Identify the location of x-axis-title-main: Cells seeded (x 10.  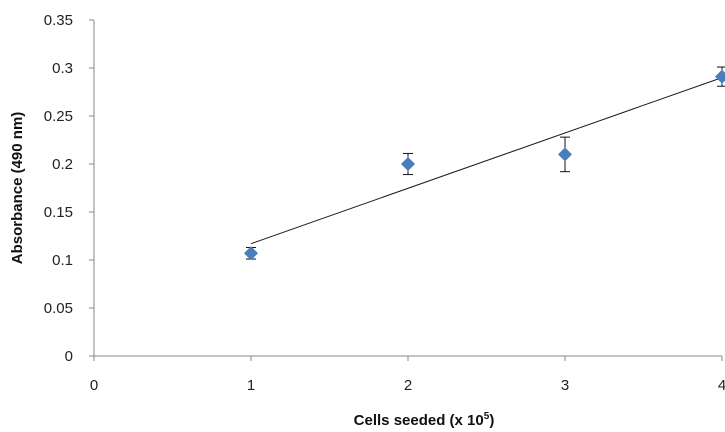
(419, 420).